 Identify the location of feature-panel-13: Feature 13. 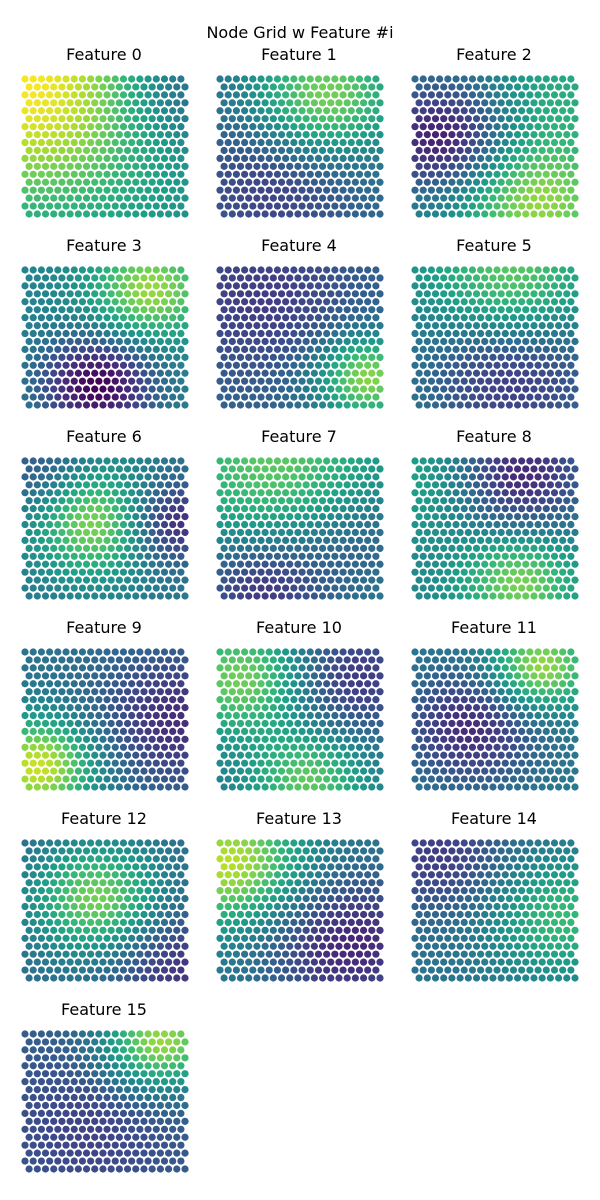
(300, 895).